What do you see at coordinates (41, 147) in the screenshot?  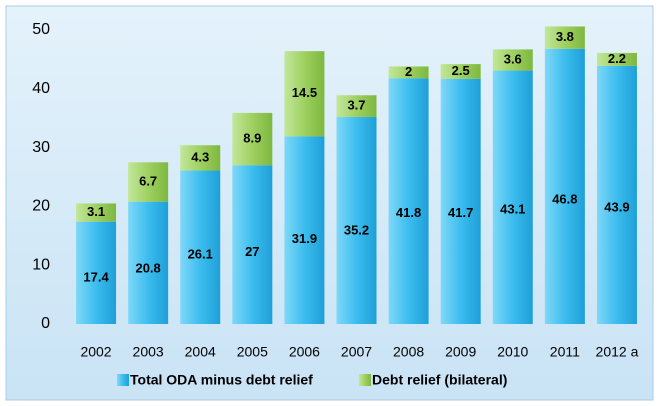 I see `y-tick-label: 30` at bounding box center [41, 147].